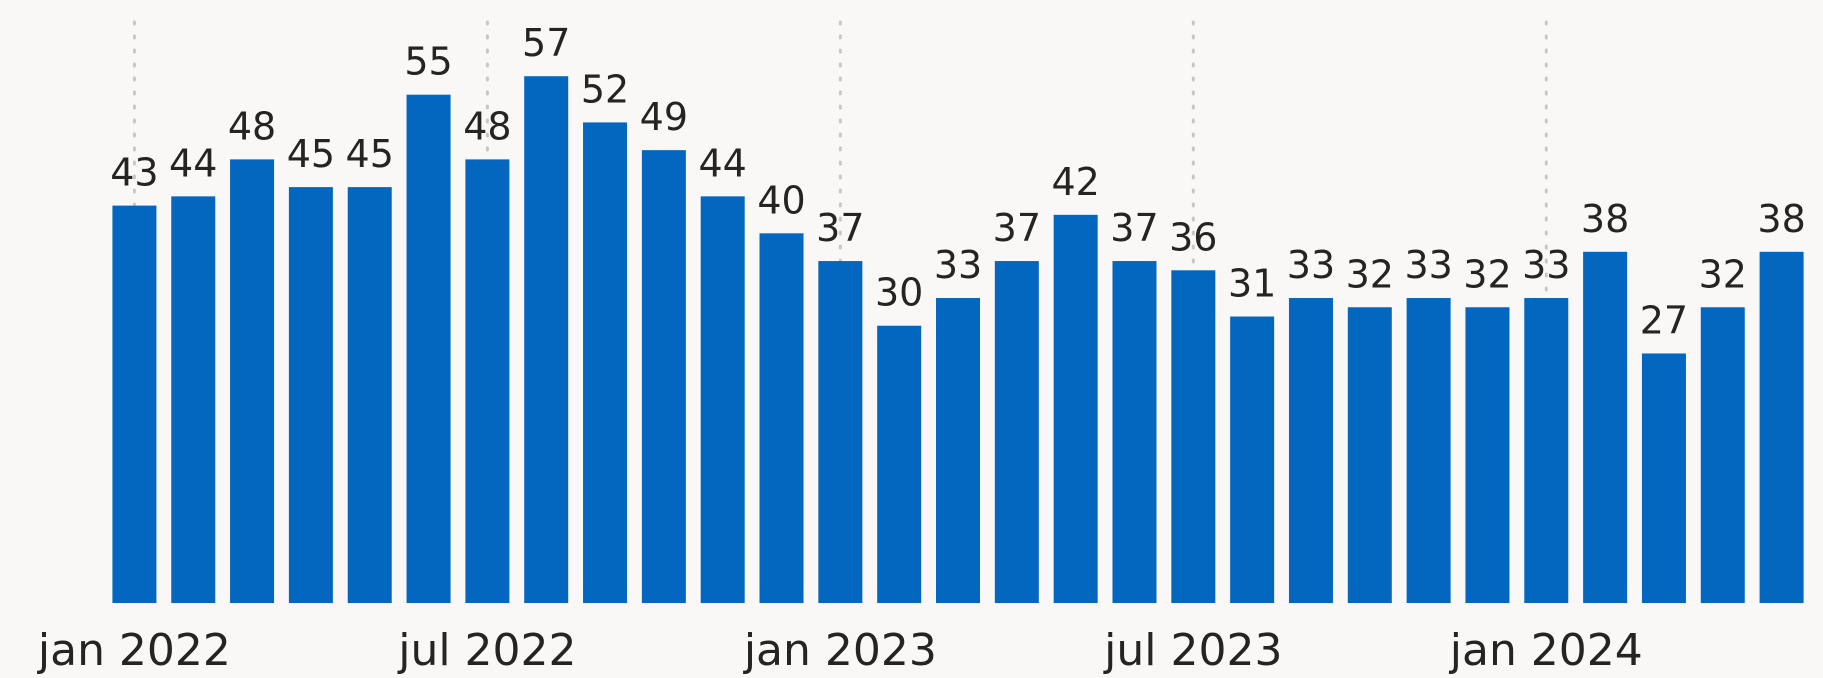  I want to click on data-label-2022-01: 43, so click(134, 173).